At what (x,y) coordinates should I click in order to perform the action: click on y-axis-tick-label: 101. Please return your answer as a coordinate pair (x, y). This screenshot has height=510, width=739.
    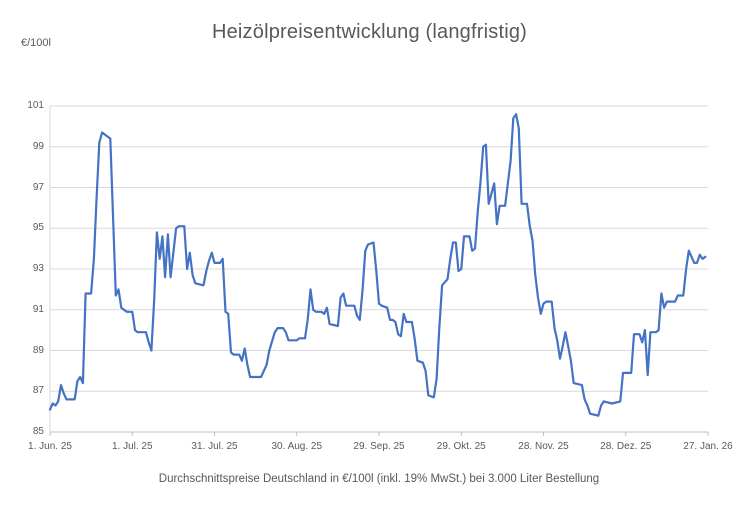
    Looking at the image, I should click on (35, 105).